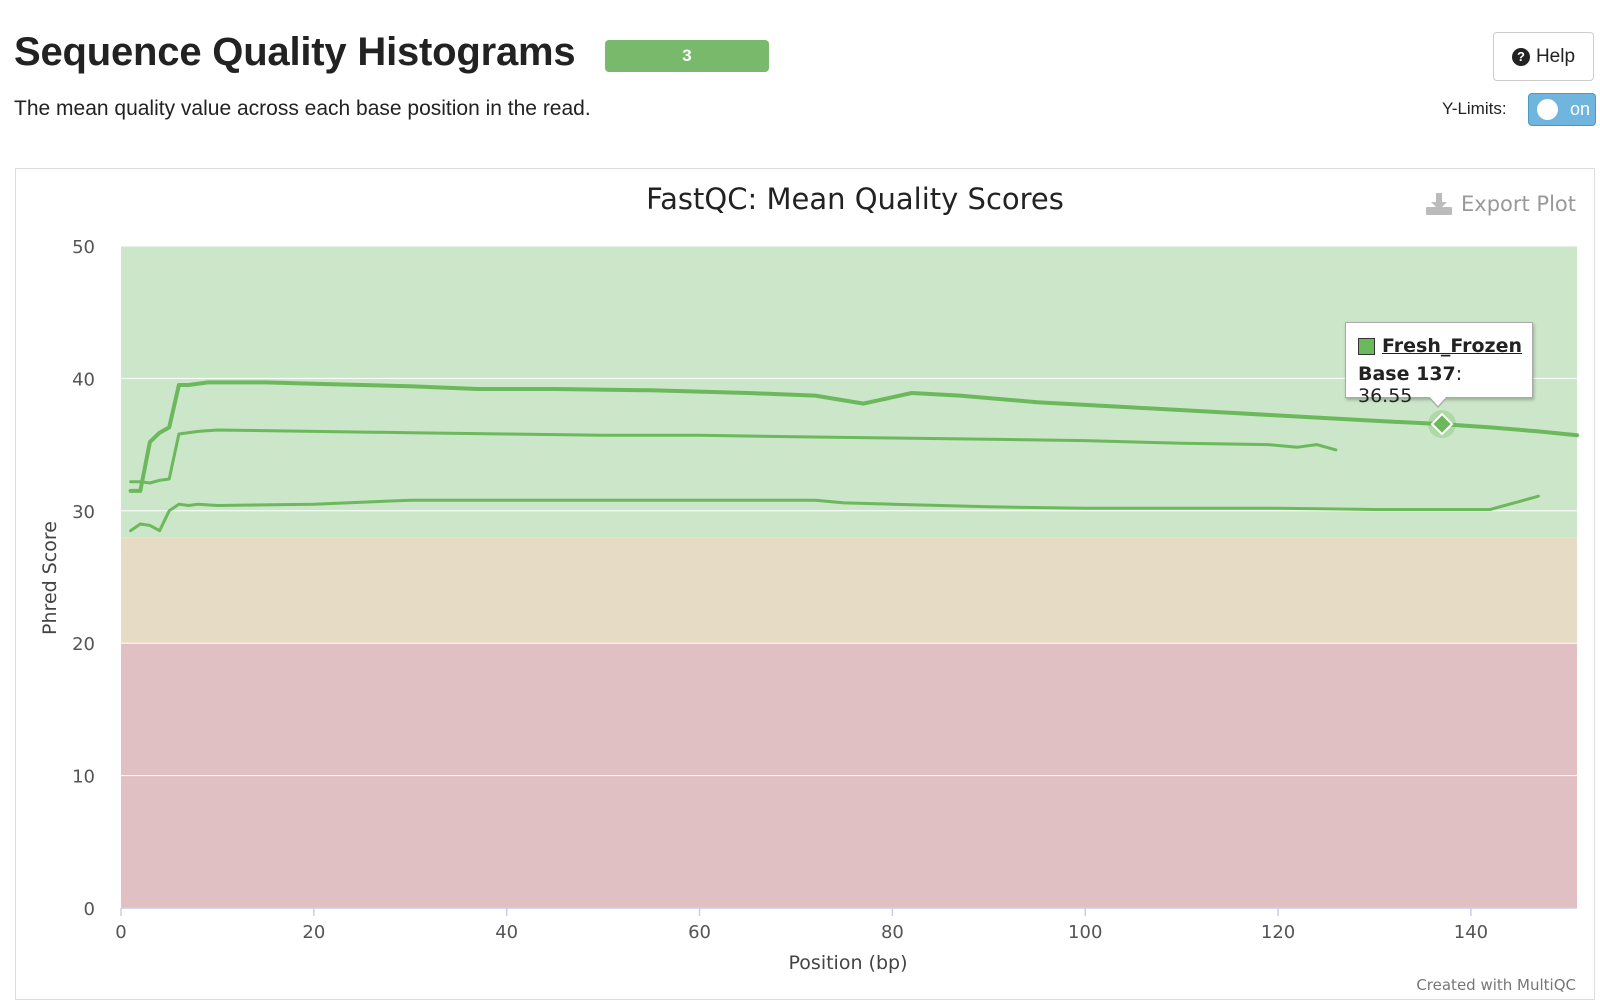  I want to click on help-button: ? Help, so click(1543, 56).